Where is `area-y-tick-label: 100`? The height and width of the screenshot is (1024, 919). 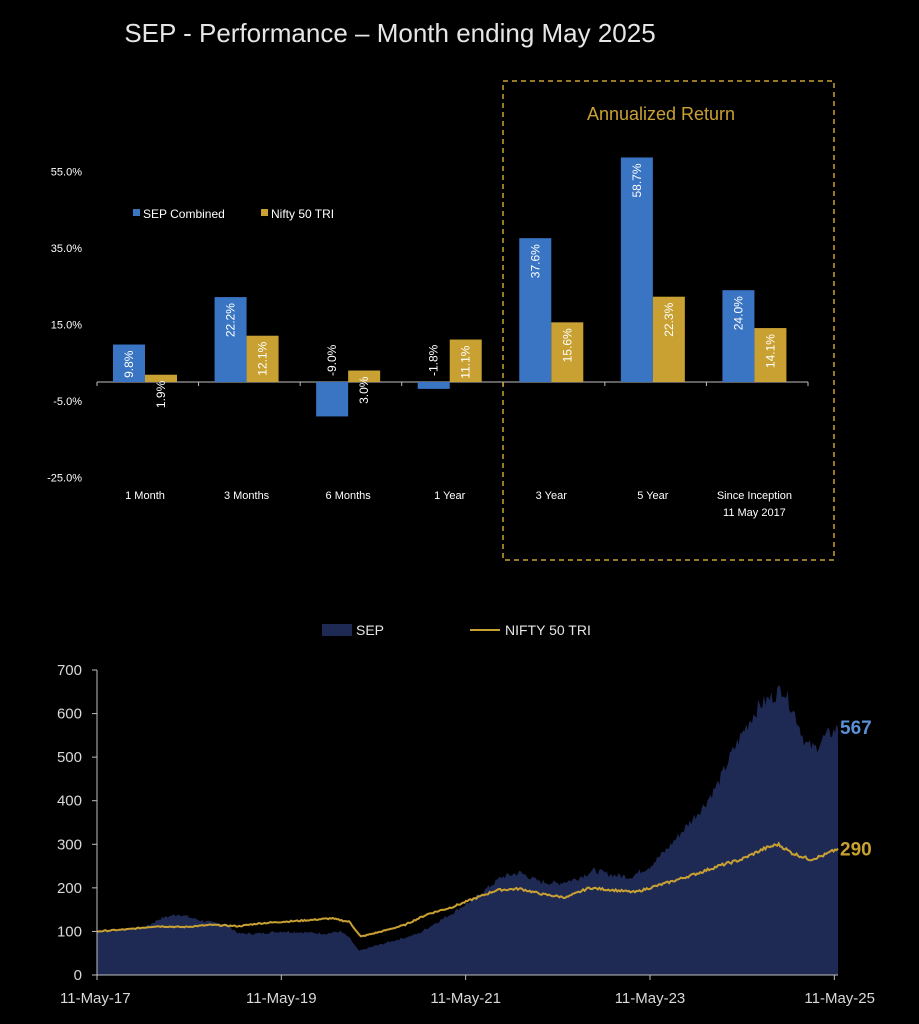 area-y-tick-label: 100 is located at coordinates (69, 931).